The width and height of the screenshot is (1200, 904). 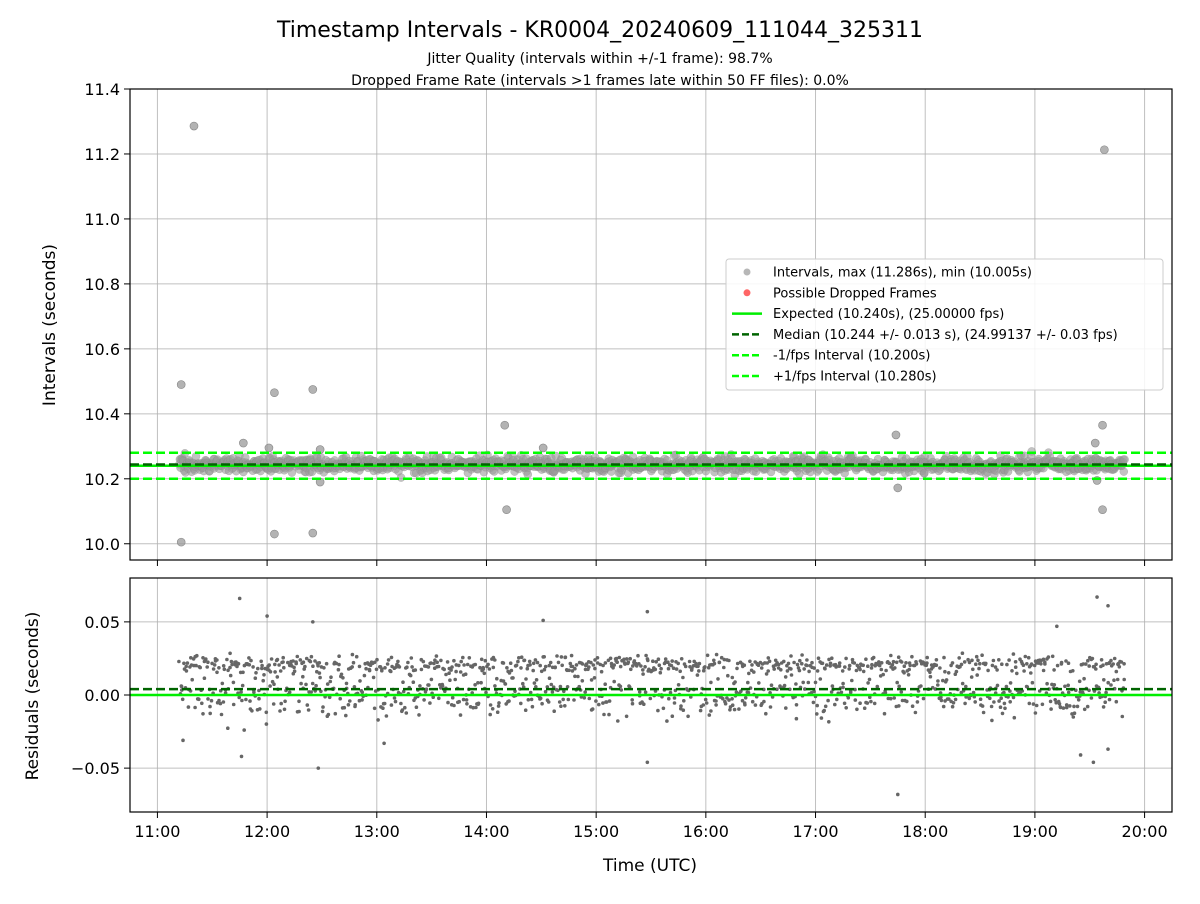 I want to click on interval-point, so click(x=292, y=472).